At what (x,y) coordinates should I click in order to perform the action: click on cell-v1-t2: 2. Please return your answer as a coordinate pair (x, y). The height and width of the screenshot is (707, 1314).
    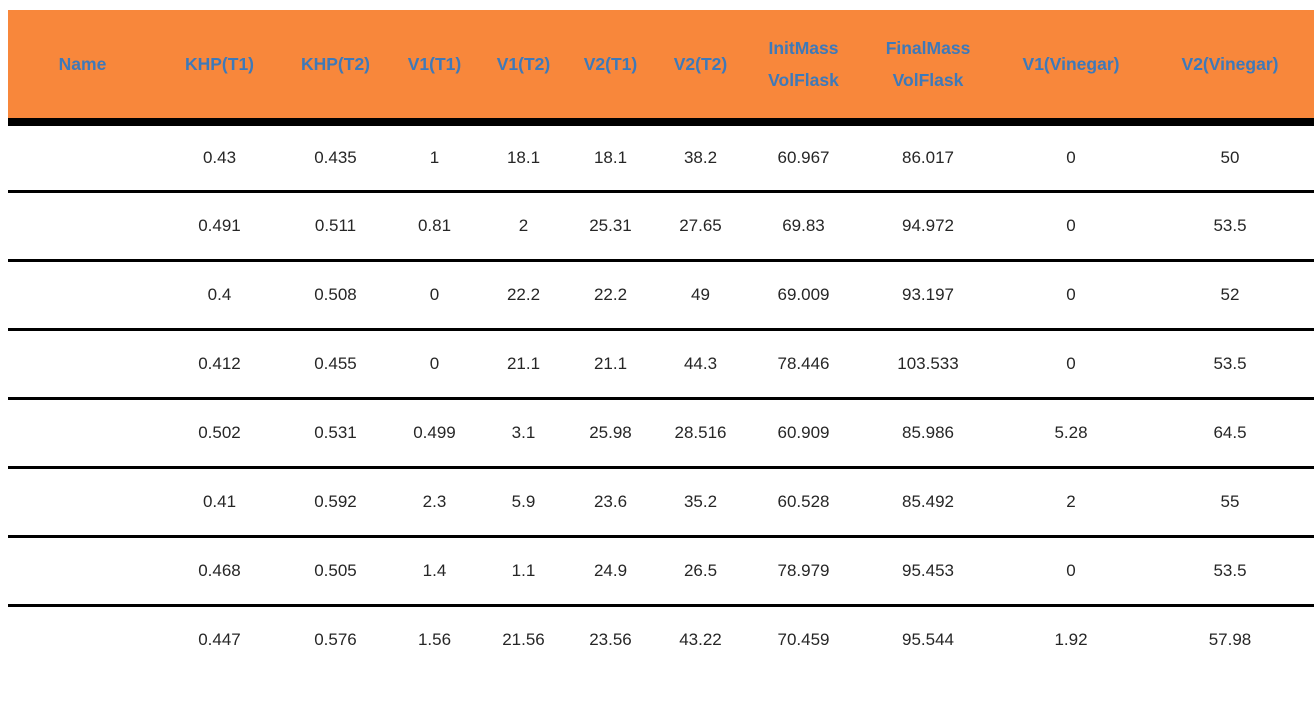
    Looking at the image, I should click on (523, 224).